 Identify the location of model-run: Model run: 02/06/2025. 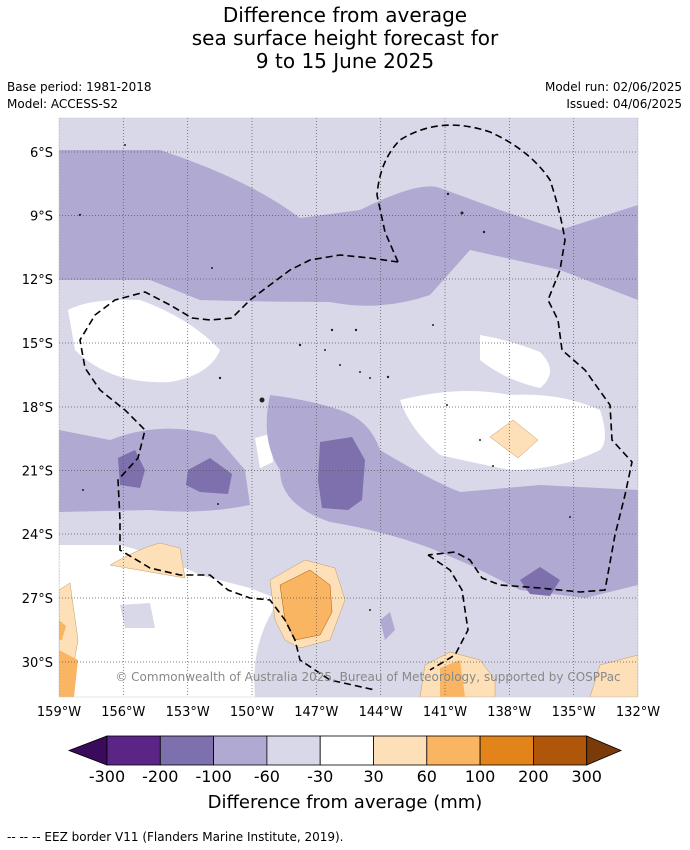
(613, 87).